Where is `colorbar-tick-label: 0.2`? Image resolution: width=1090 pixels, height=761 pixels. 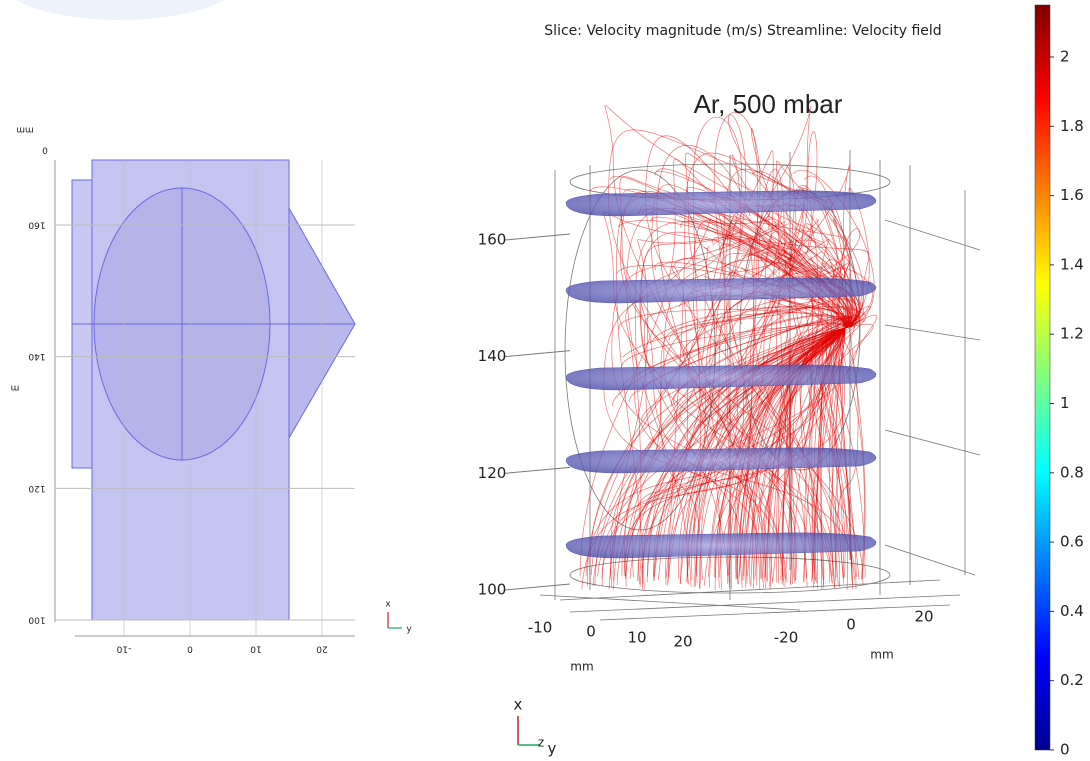 colorbar-tick-label: 0.2 is located at coordinates (1072, 680).